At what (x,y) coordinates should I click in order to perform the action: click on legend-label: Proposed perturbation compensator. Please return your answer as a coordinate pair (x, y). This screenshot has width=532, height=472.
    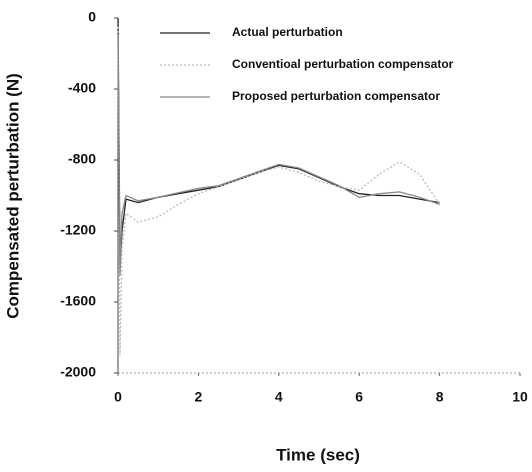
    Looking at the image, I should click on (336, 96).